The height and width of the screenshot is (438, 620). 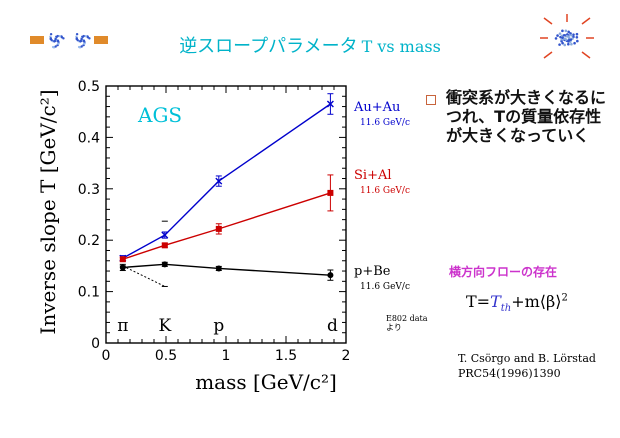 What do you see at coordinates (506, 309) in the screenshot?
I see `formula-tth-sub: th` at bounding box center [506, 309].